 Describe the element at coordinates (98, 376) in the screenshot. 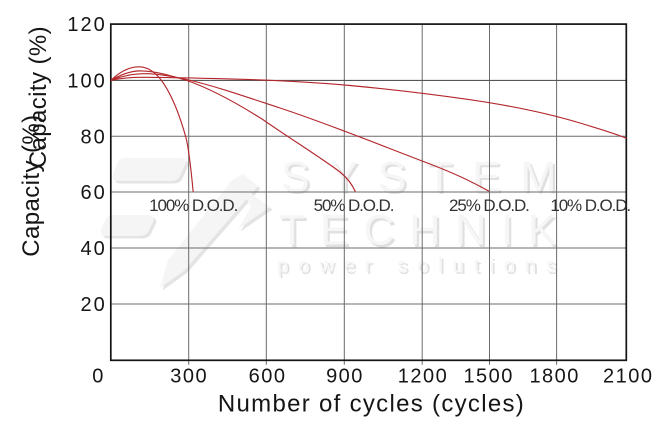

I see `svg-text: 0` at that location.